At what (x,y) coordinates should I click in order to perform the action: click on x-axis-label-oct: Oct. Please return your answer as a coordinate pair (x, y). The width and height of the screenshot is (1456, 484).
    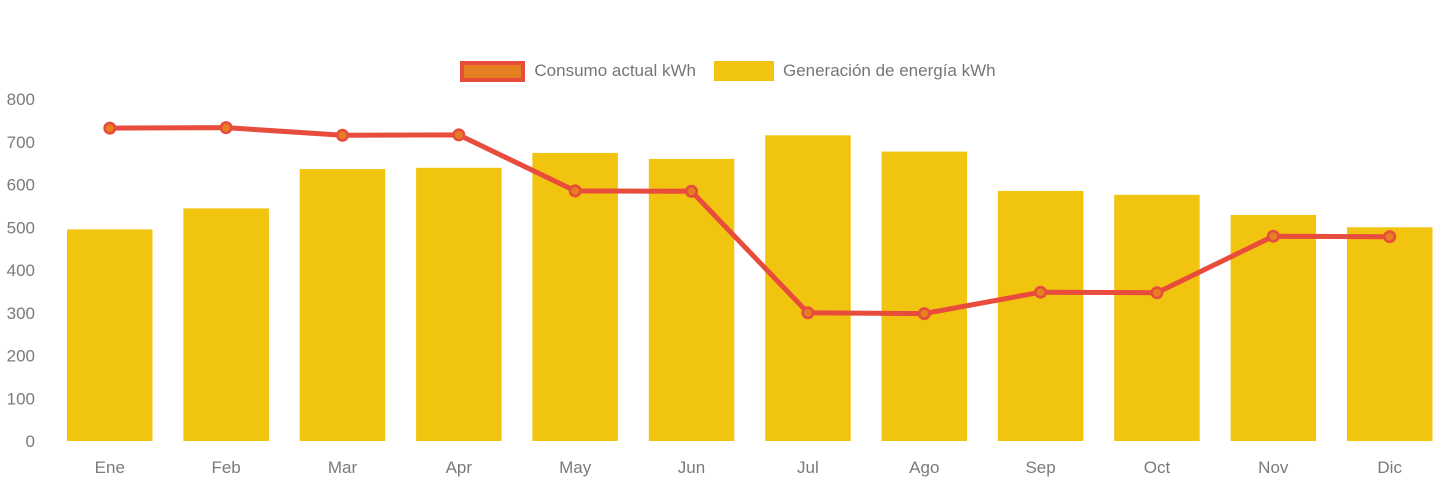
    Looking at the image, I should click on (1157, 467).